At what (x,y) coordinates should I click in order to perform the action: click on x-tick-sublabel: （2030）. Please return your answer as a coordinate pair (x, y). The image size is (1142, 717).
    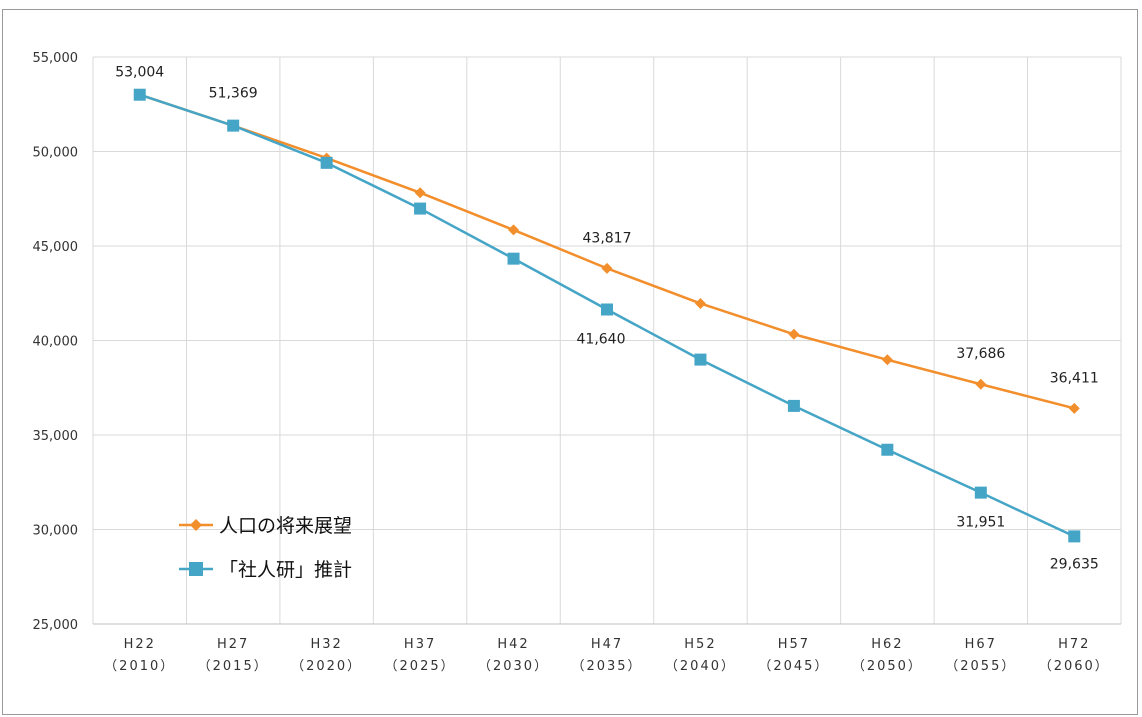
    Looking at the image, I should click on (513, 666).